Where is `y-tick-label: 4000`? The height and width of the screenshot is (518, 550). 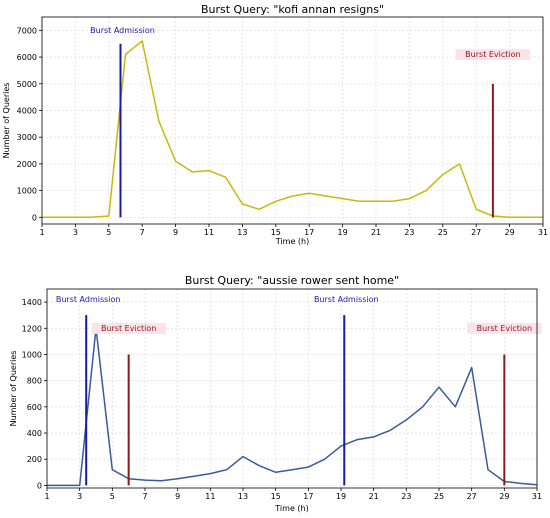 y-tick-label: 4000 is located at coordinates (27, 110).